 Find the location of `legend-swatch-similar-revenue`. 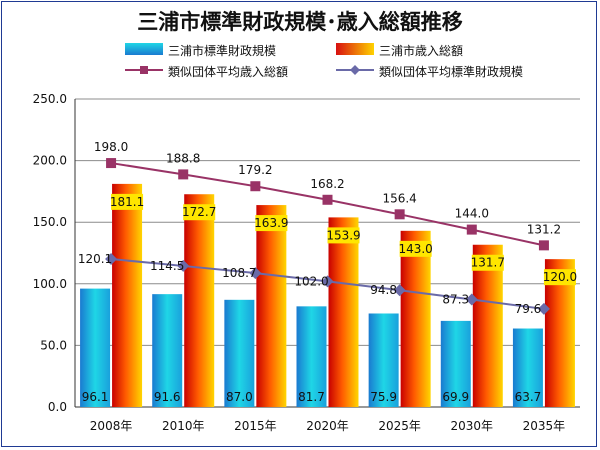

legend-swatch-similar-revenue is located at coordinates (144, 70).